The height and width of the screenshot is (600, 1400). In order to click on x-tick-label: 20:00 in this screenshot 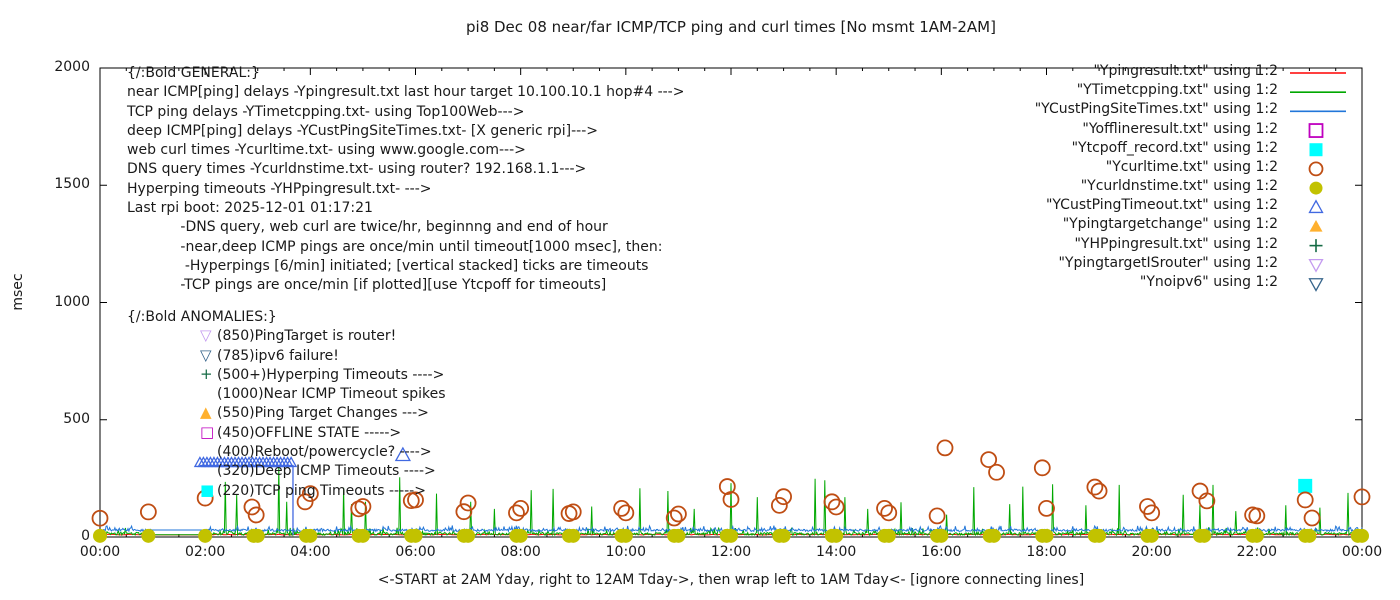, I will do `click(1151, 552)`.